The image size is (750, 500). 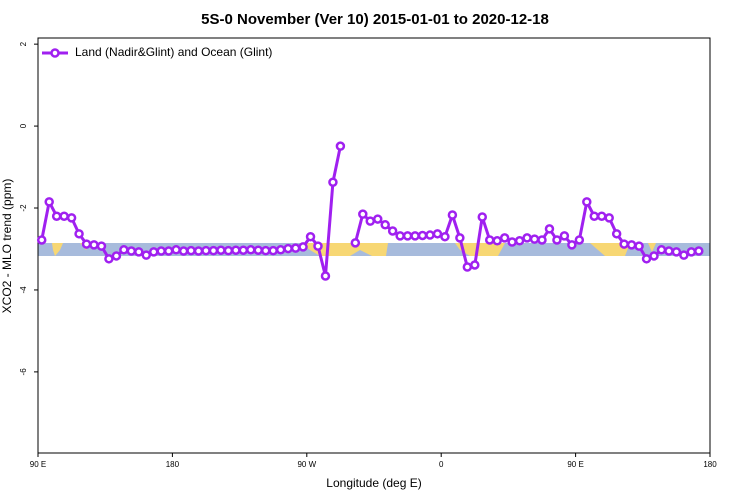 What do you see at coordinates (7, 246) in the screenshot?
I see `y-axis-label: XCO2 - MLO trend (ppm)` at bounding box center [7, 246].